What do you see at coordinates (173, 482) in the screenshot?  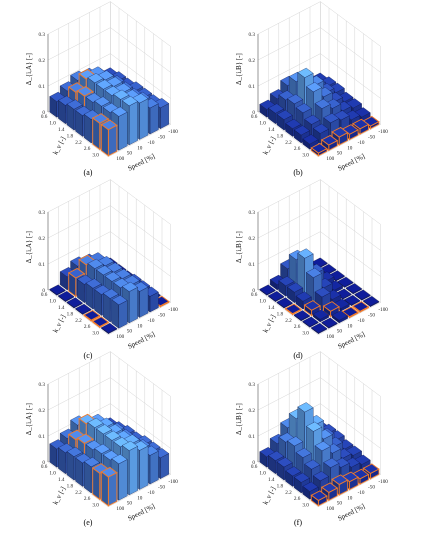 I see `y-tick-label: -100` at bounding box center [173, 482].